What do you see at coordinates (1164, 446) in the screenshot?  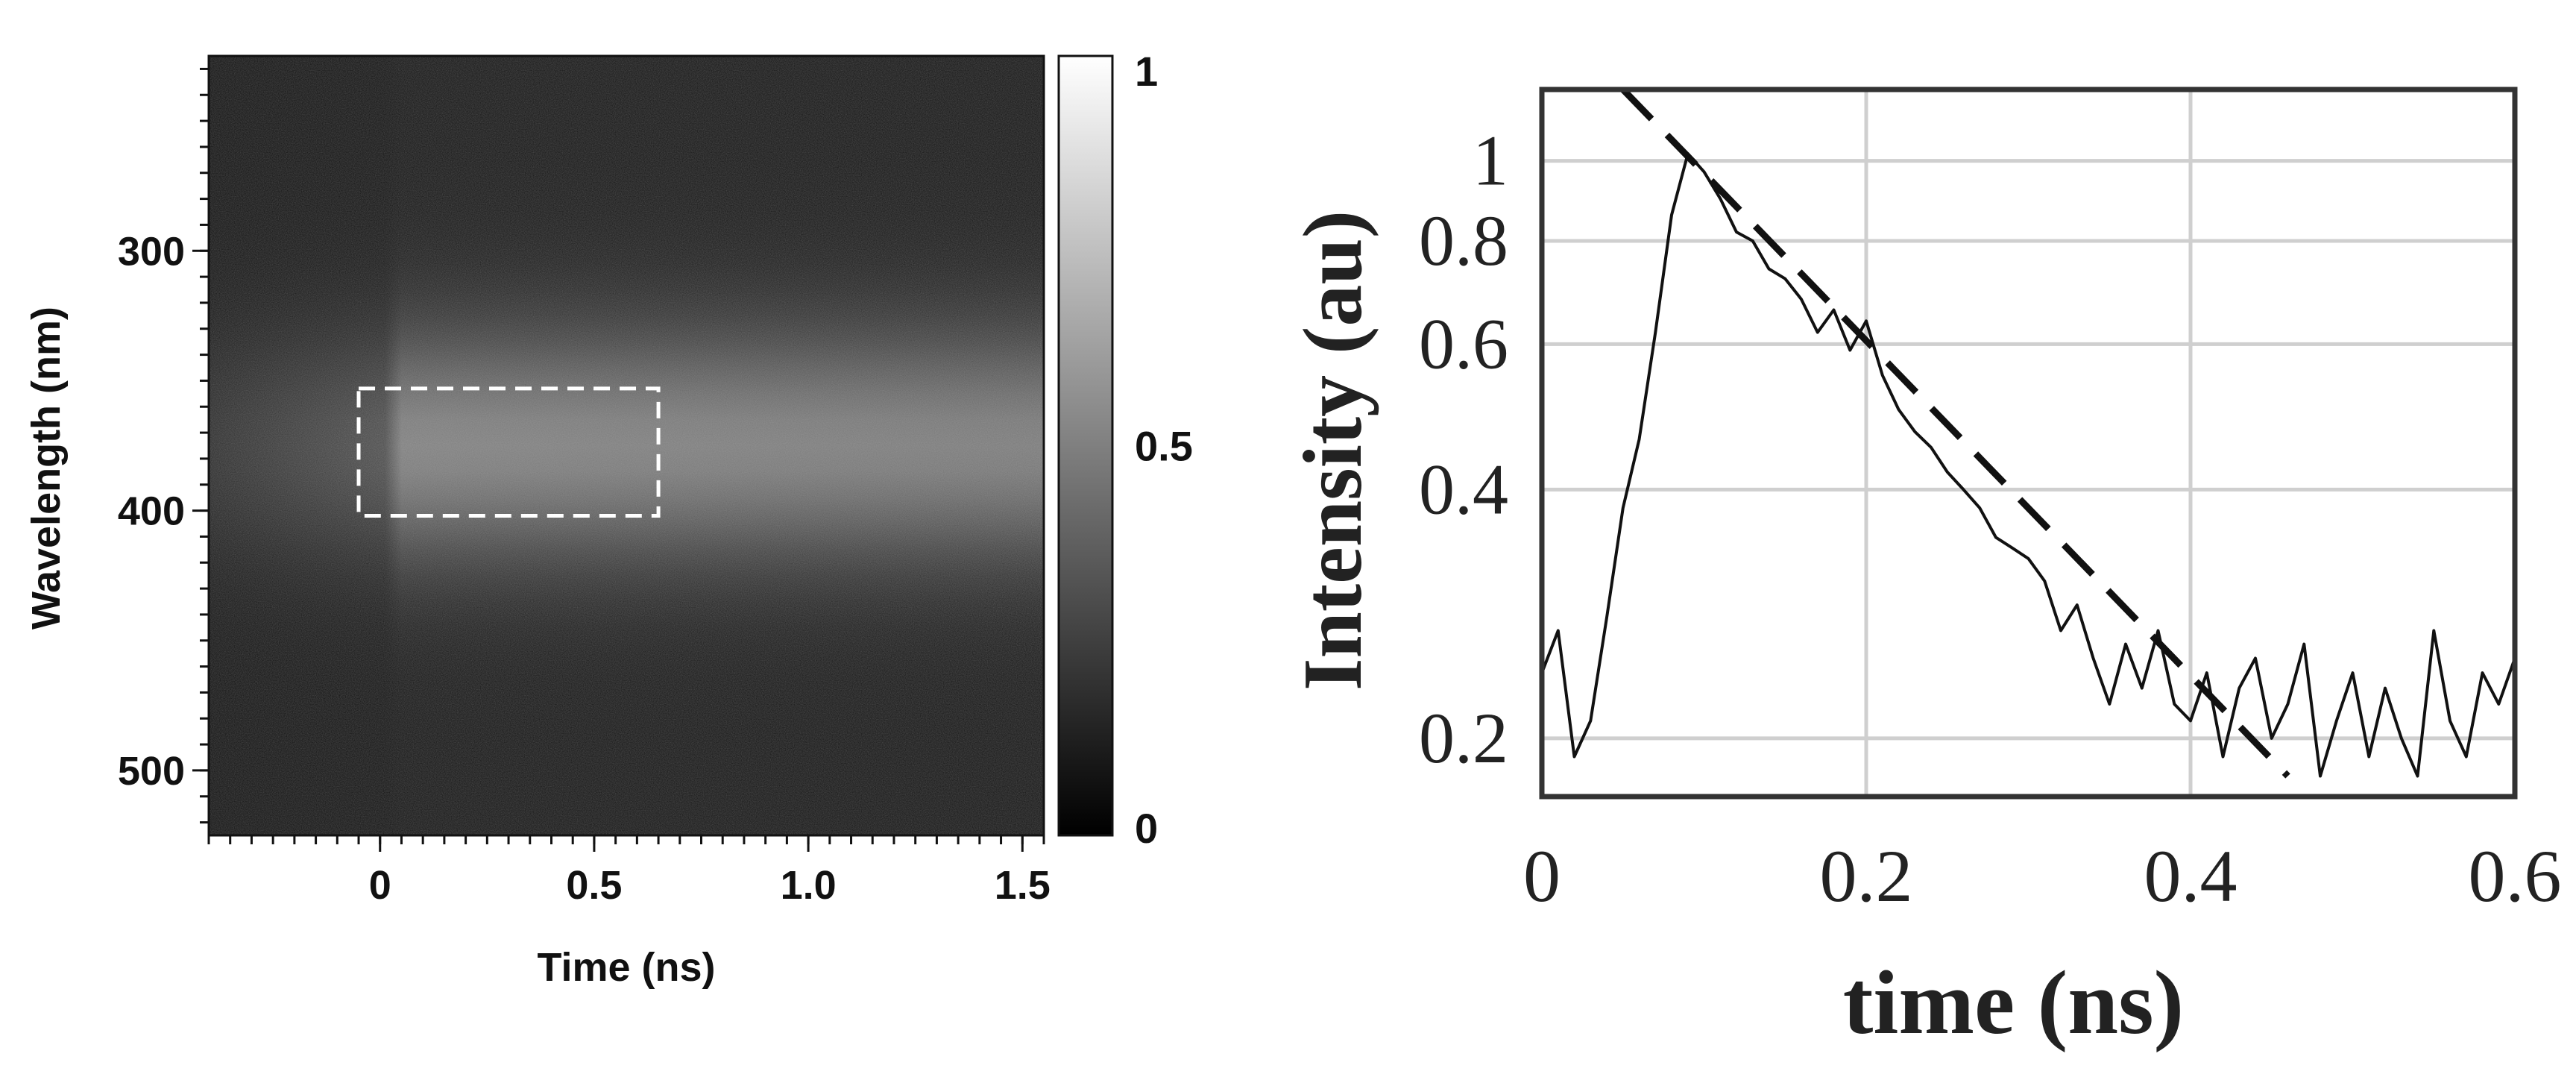 I see `colorbar-tick-label: 0.5` at bounding box center [1164, 446].